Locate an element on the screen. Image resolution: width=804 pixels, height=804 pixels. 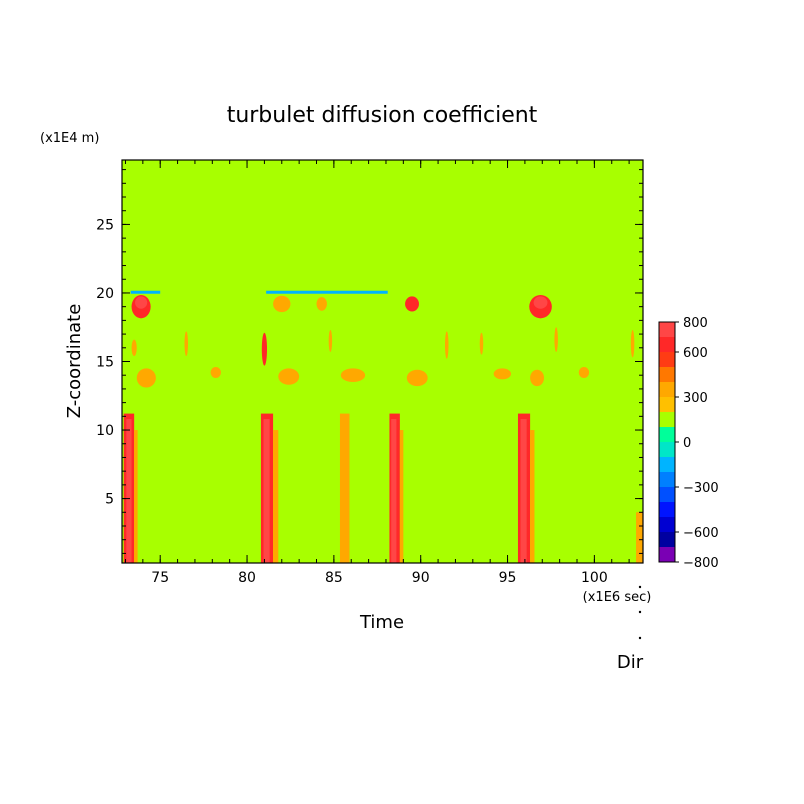
x-tick-label: 75 is located at coordinates (160, 578).